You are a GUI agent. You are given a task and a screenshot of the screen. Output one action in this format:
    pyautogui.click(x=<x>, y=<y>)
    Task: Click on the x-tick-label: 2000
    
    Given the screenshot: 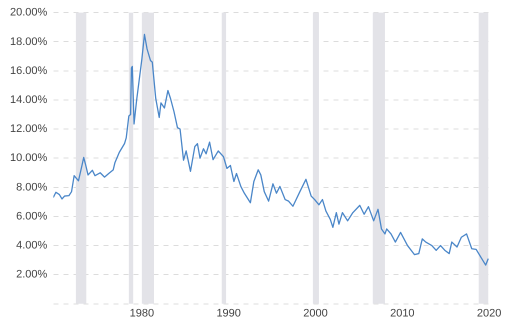 What is the action you would take?
    pyautogui.click(x=315, y=313)
    